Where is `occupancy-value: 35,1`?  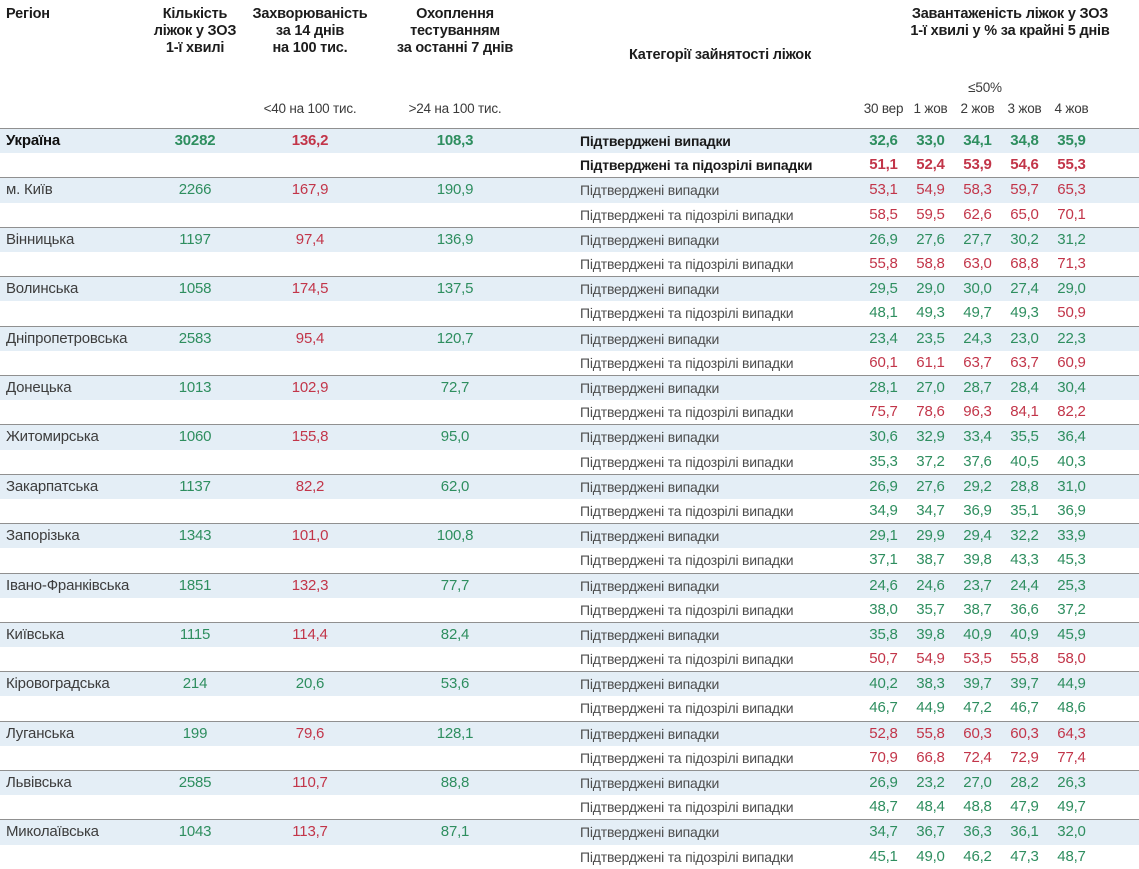
occupancy-value: 35,1 is located at coordinates (1024, 510).